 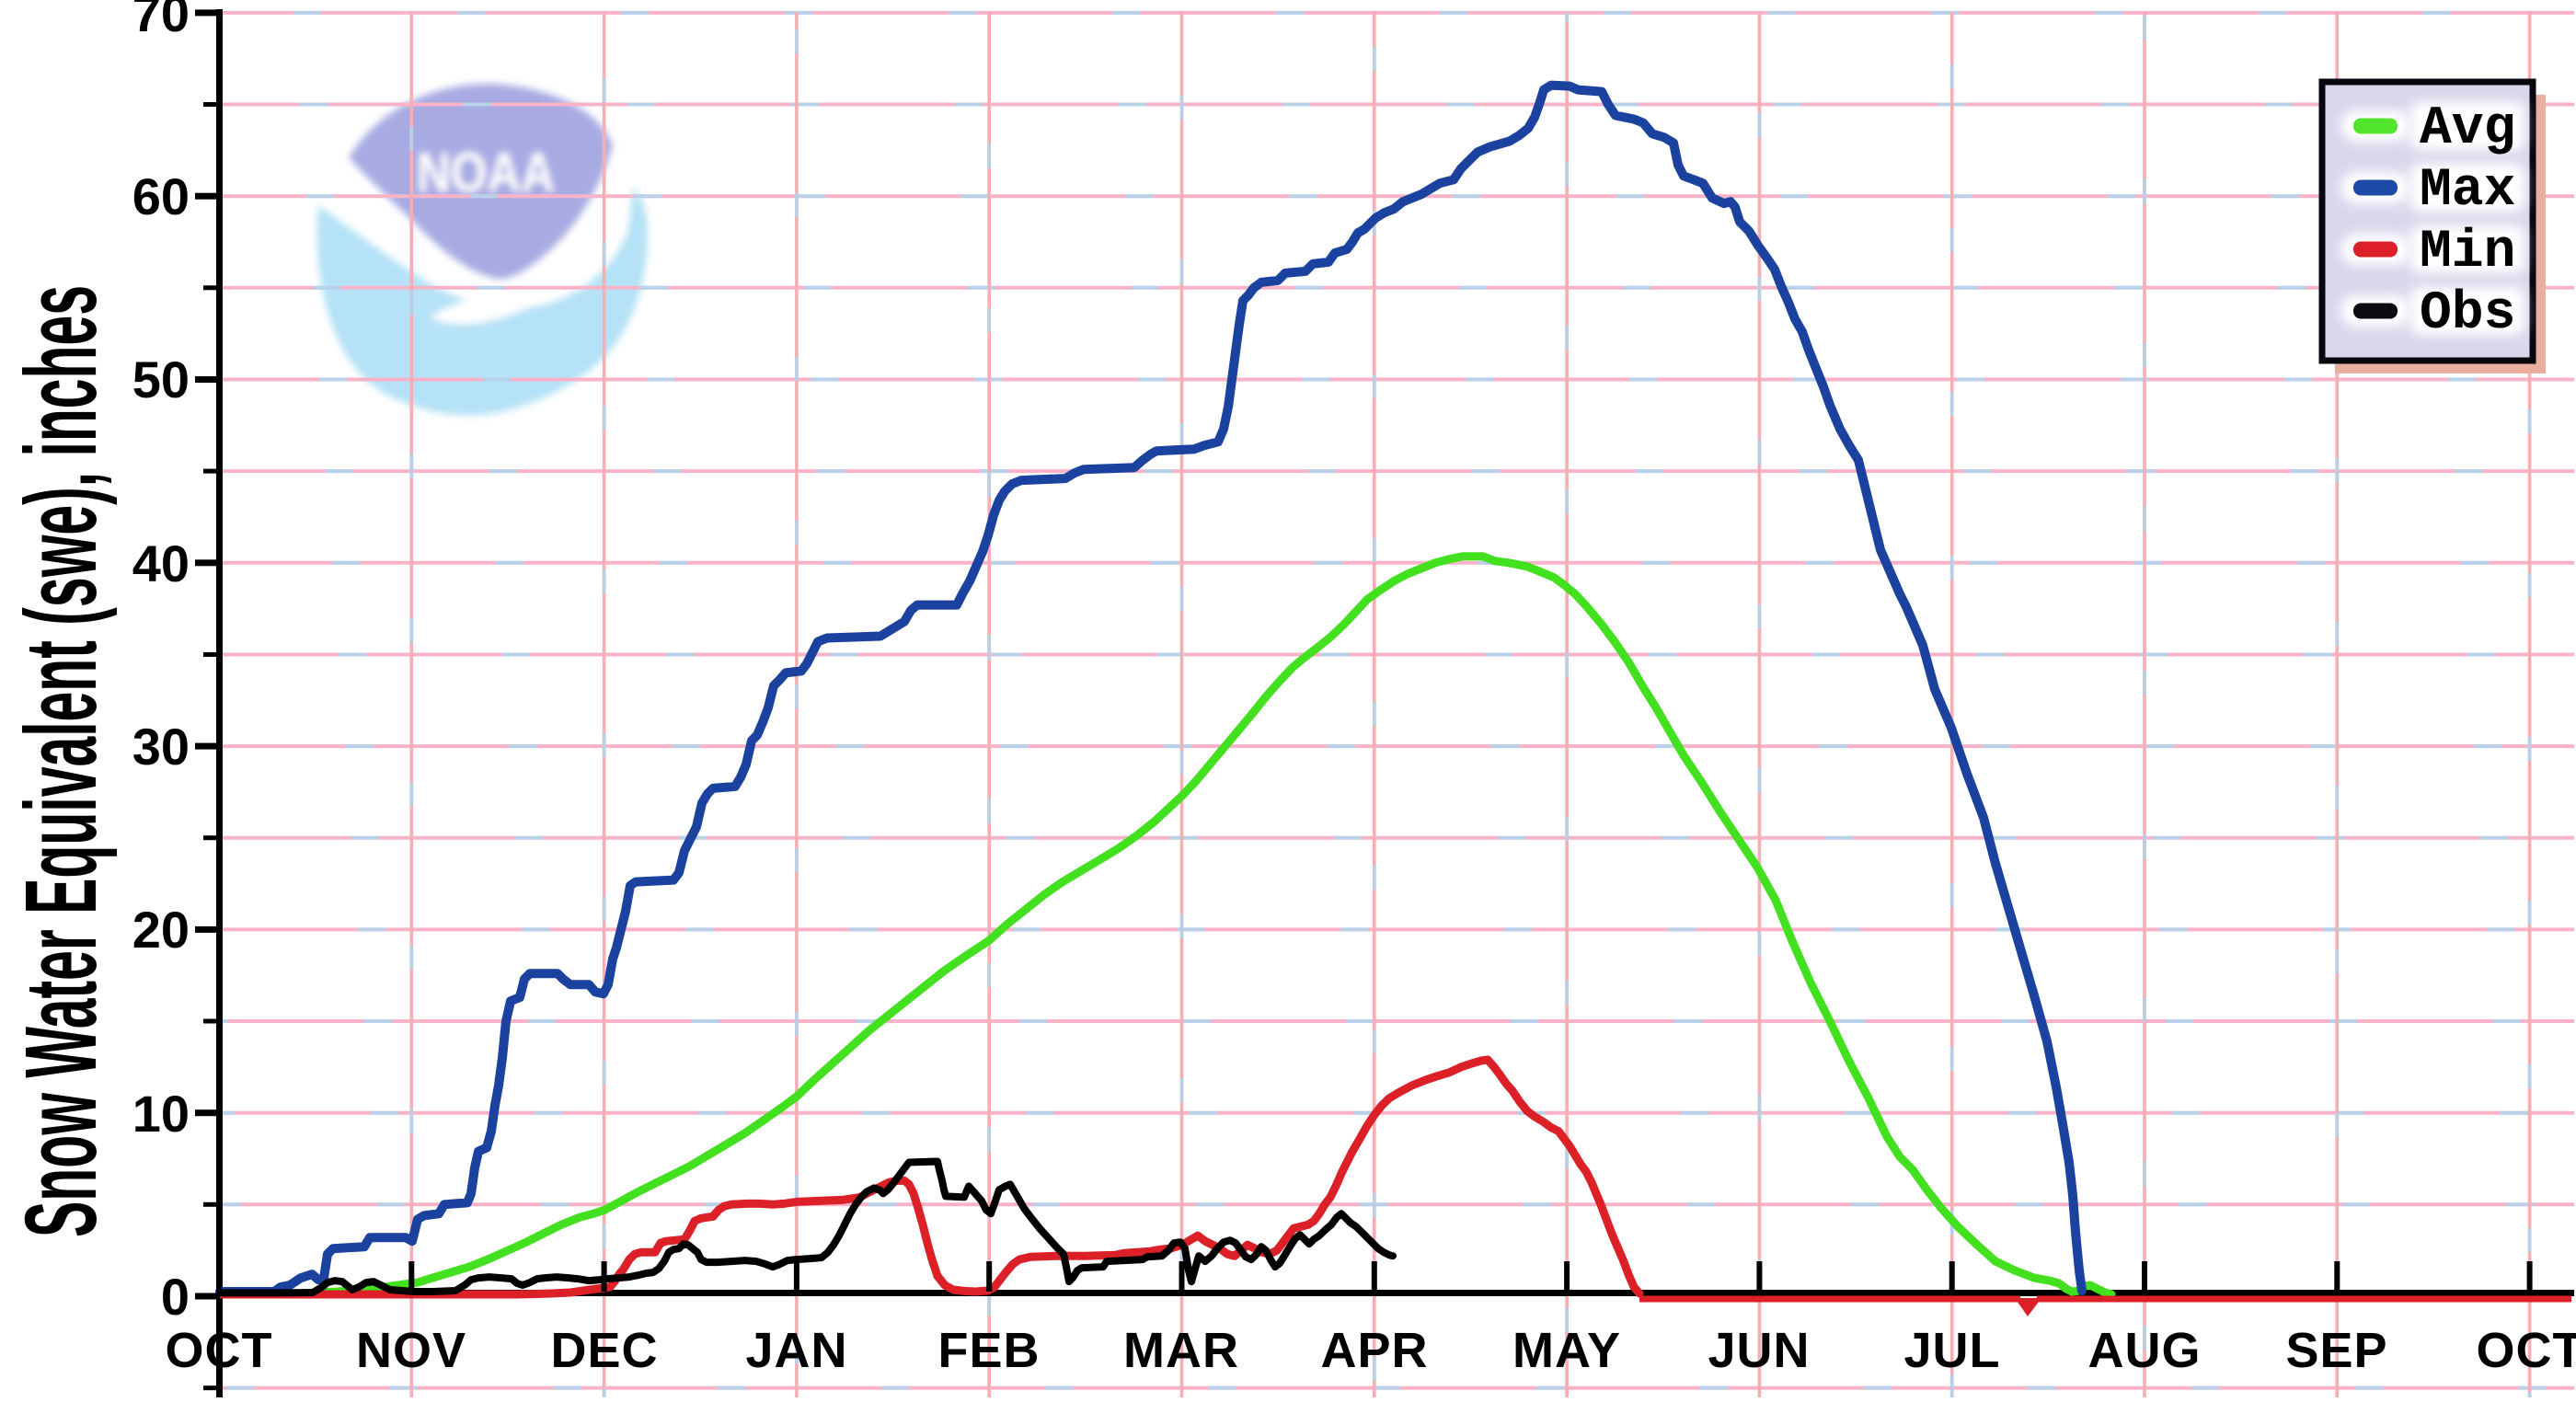 What do you see at coordinates (1374, 1351) in the screenshot?
I see `svg-text: APR` at bounding box center [1374, 1351].